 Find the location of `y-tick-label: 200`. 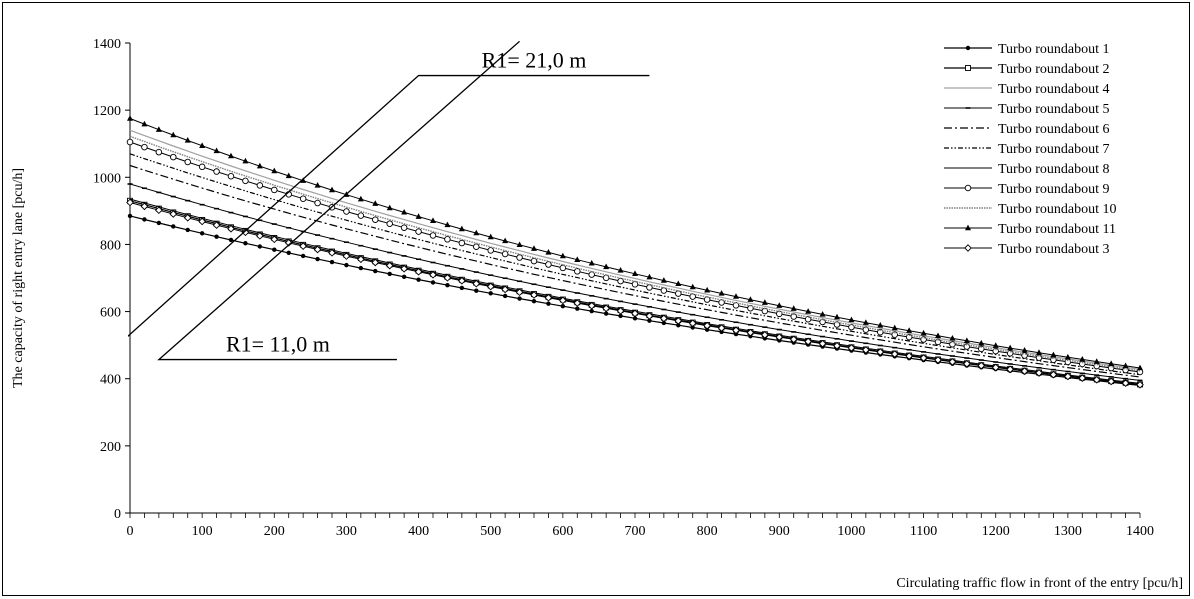

y-tick-label: 200 is located at coordinates (110, 447).